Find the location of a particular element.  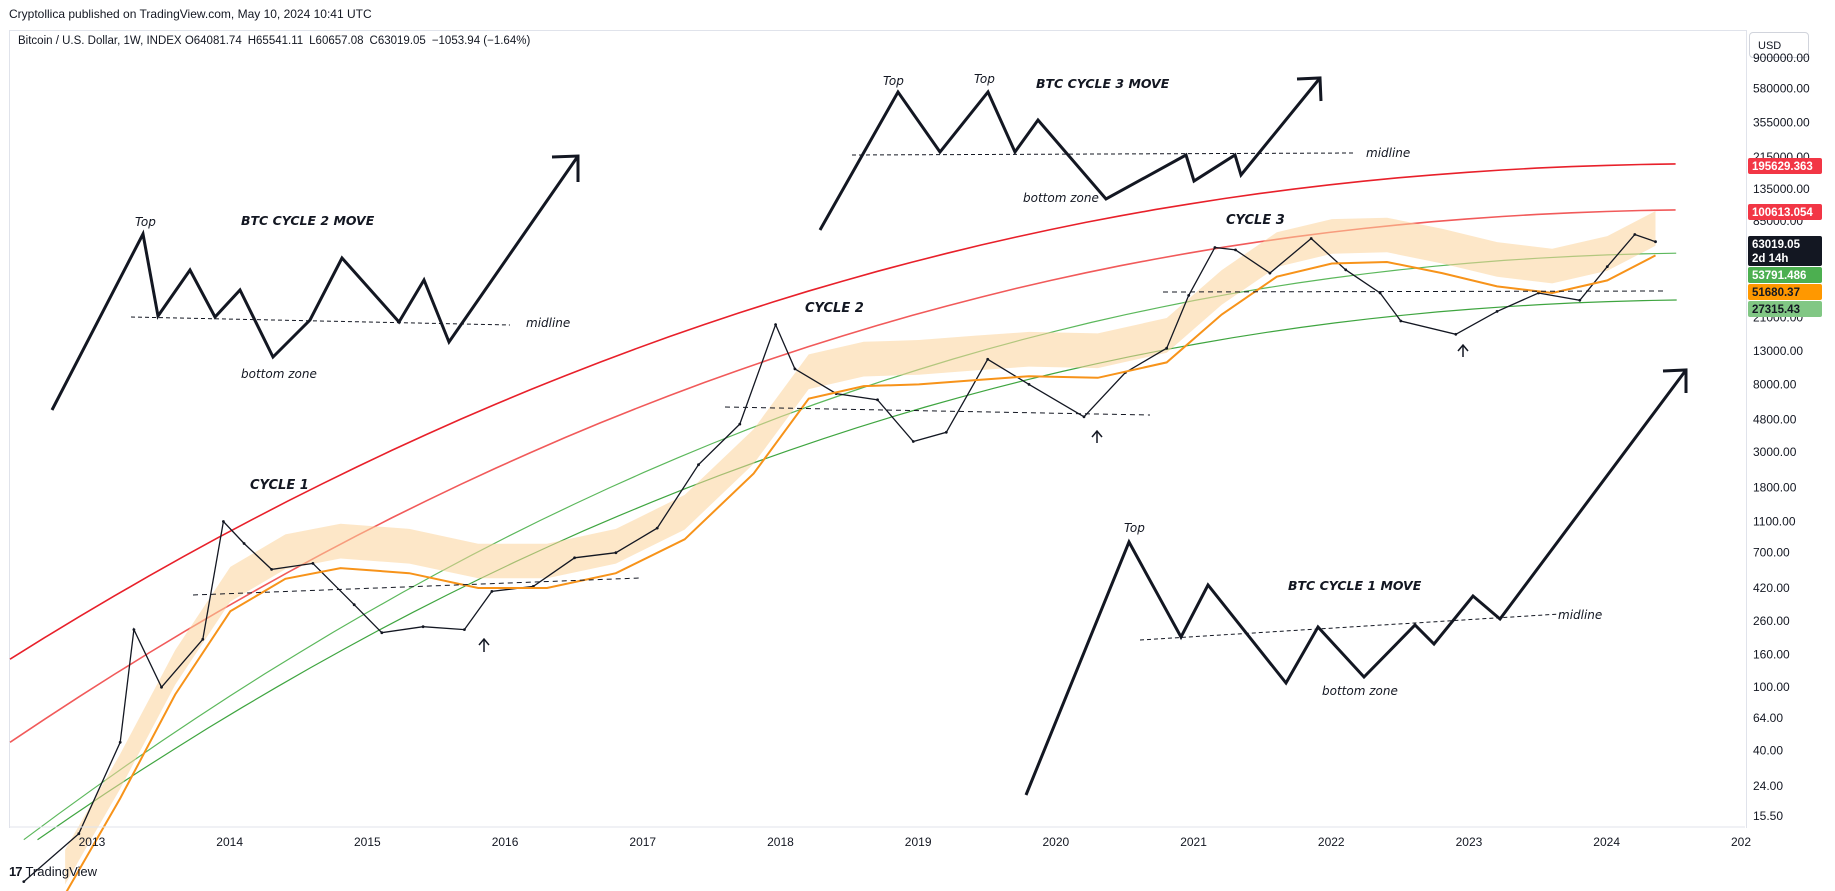

ohlc-close: C63019.05 is located at coordinates (397, 41).